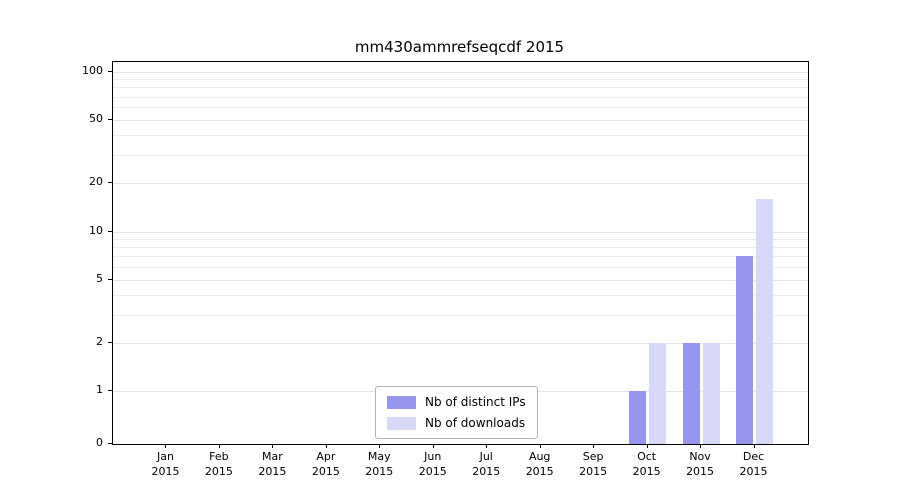  I want to click on legend-entry: Nb of distinct IPs, so click(456, 402).